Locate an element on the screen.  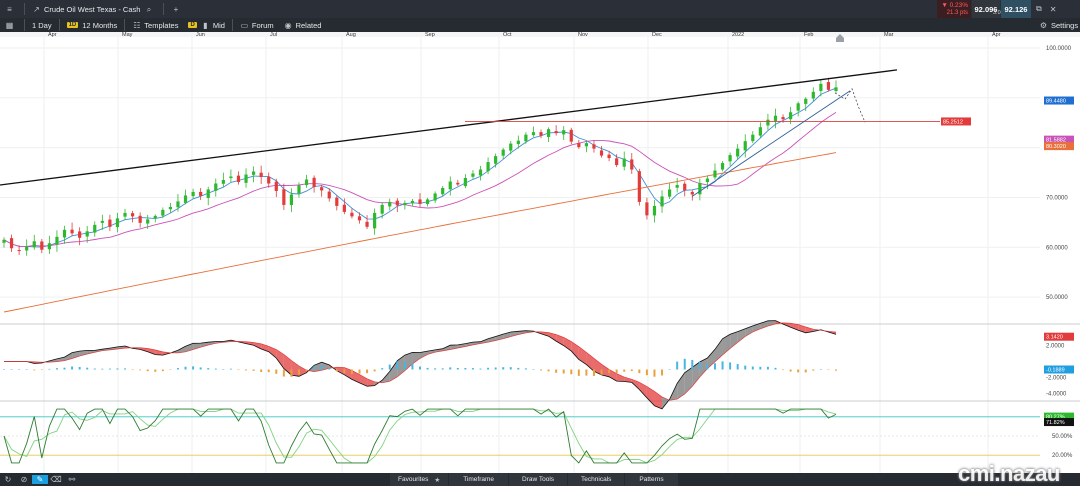
price-tag-label: 85.2512 is located at coordinates (953, 122).